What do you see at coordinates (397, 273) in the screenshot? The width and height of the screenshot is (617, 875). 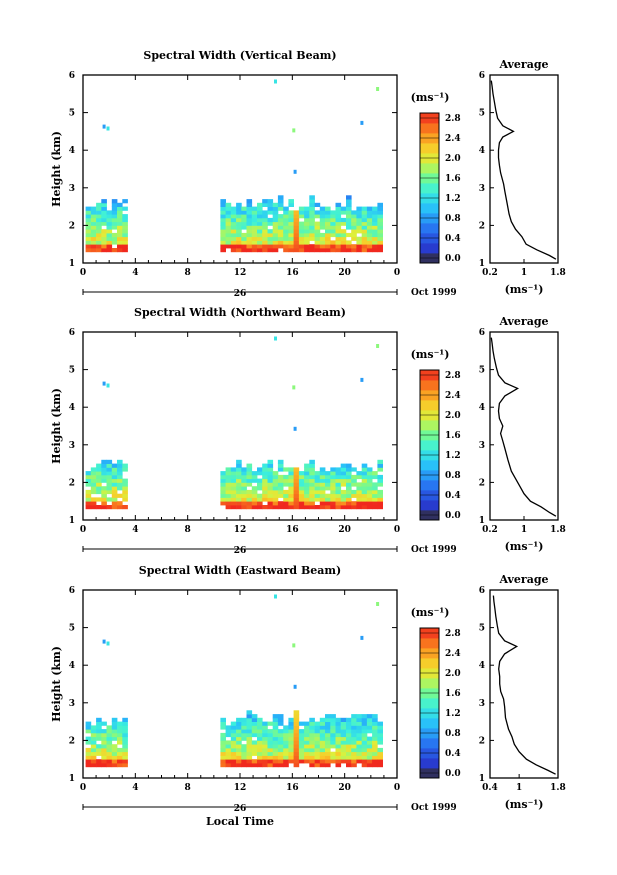 I see `x-tick-label: 0` at bounding box center [397, 273].